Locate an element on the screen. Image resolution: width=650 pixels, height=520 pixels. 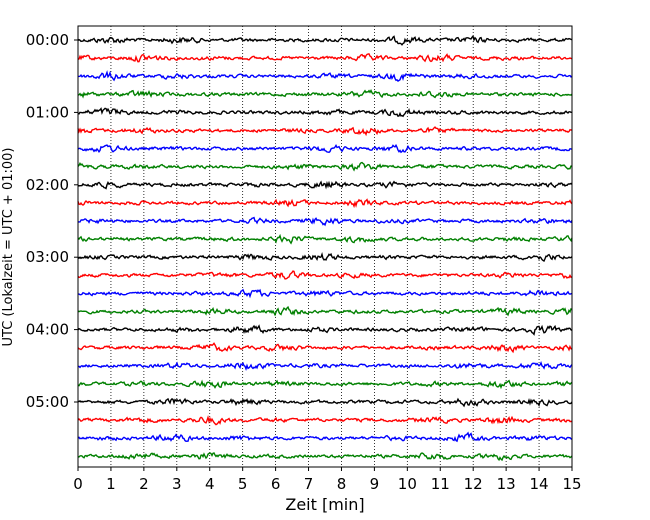
trace-01:15 is located at coordinates (325, 131).